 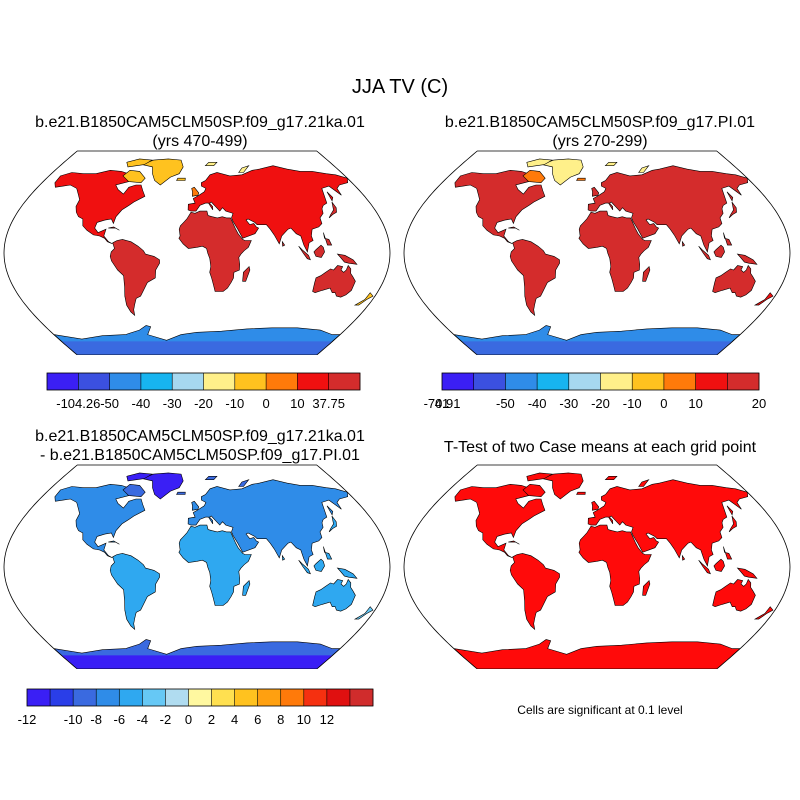 What do you see at coordinates (600, 122) in the screenshot?
I see `panel2-title-line1: b.e21.B1850CAM5CLM50SP.f09_g17.PI.01` at bounding box center [600, 122].